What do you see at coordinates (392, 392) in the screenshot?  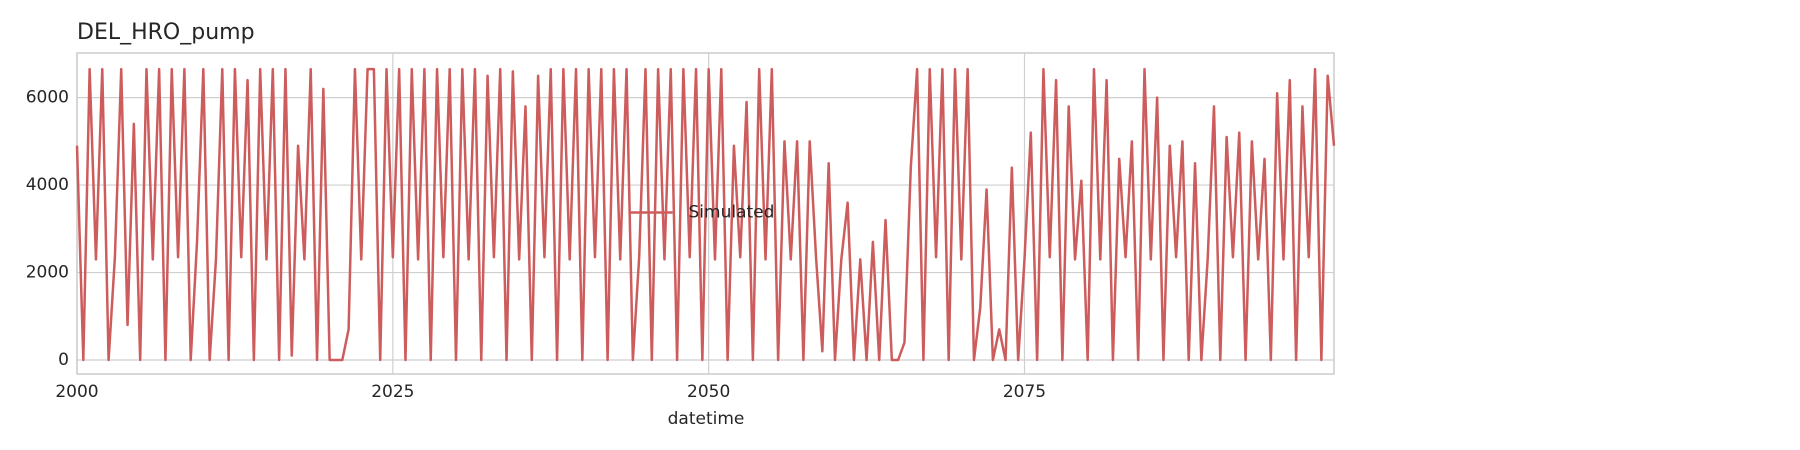 I see `x-tick-label: 2025` at bounding box center [392, 392].